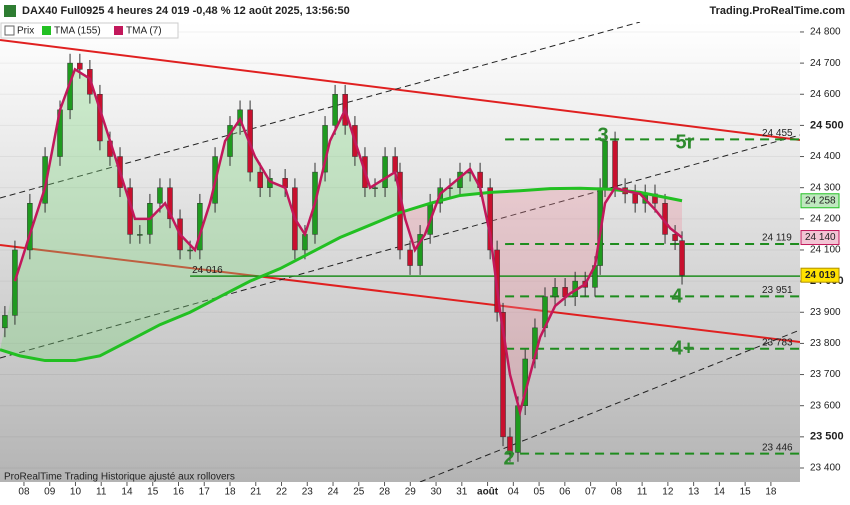  I want to click on legend-items: Prix TMA (155) TMA (7), so click(83, 31).